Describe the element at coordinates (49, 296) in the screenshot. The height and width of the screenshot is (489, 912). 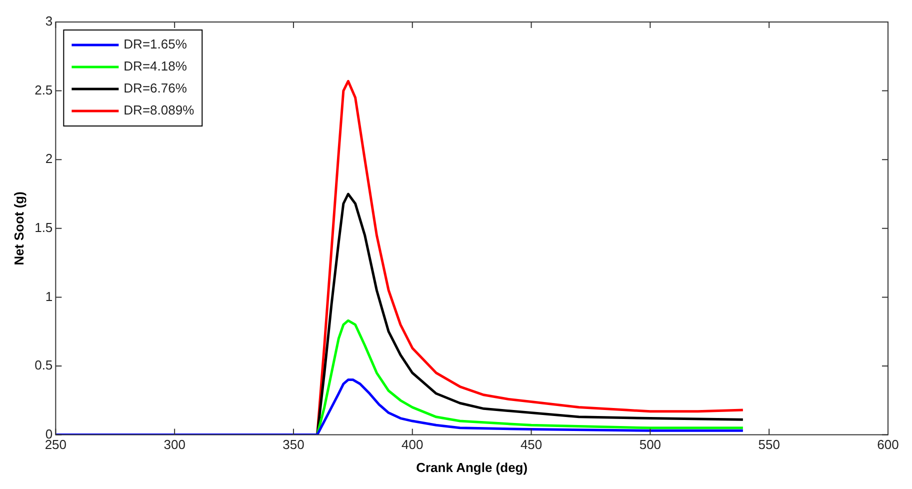
I see `y-tick-label: 1` at that location.